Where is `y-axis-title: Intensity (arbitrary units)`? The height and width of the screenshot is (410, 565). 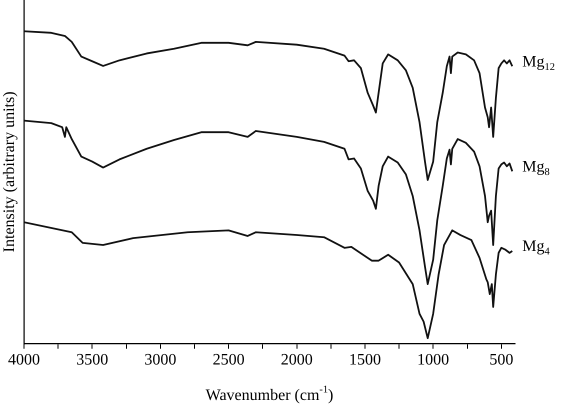 y-axis-title: Intensity (arbitrary units) is located at coordinates (9, 171).